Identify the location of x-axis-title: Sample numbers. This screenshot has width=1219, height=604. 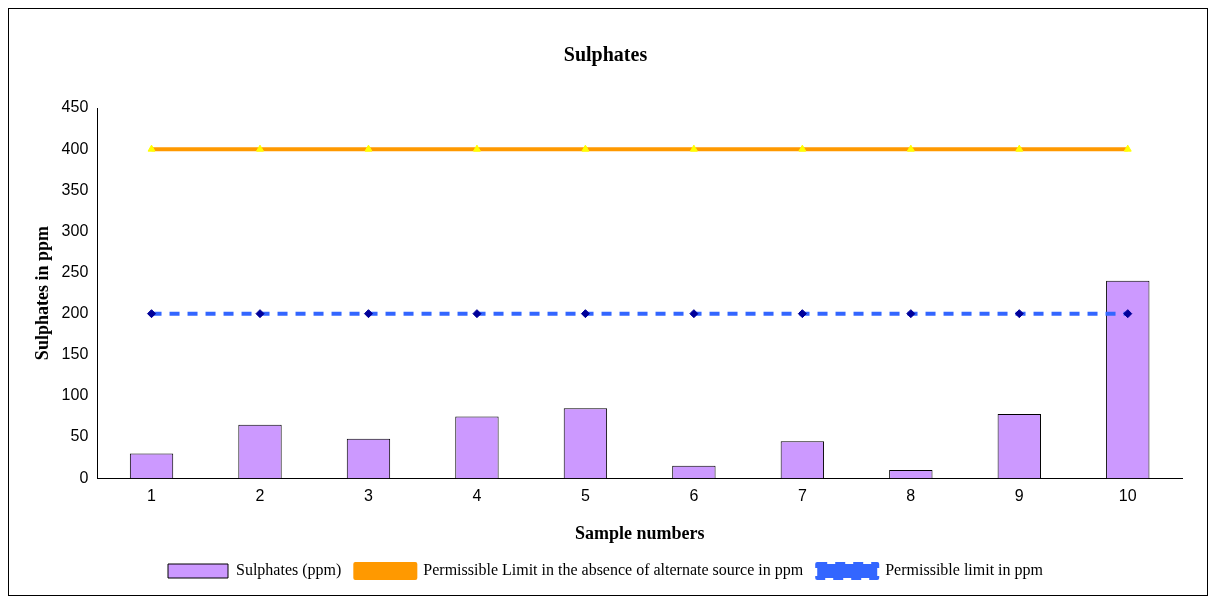
(639, 532).